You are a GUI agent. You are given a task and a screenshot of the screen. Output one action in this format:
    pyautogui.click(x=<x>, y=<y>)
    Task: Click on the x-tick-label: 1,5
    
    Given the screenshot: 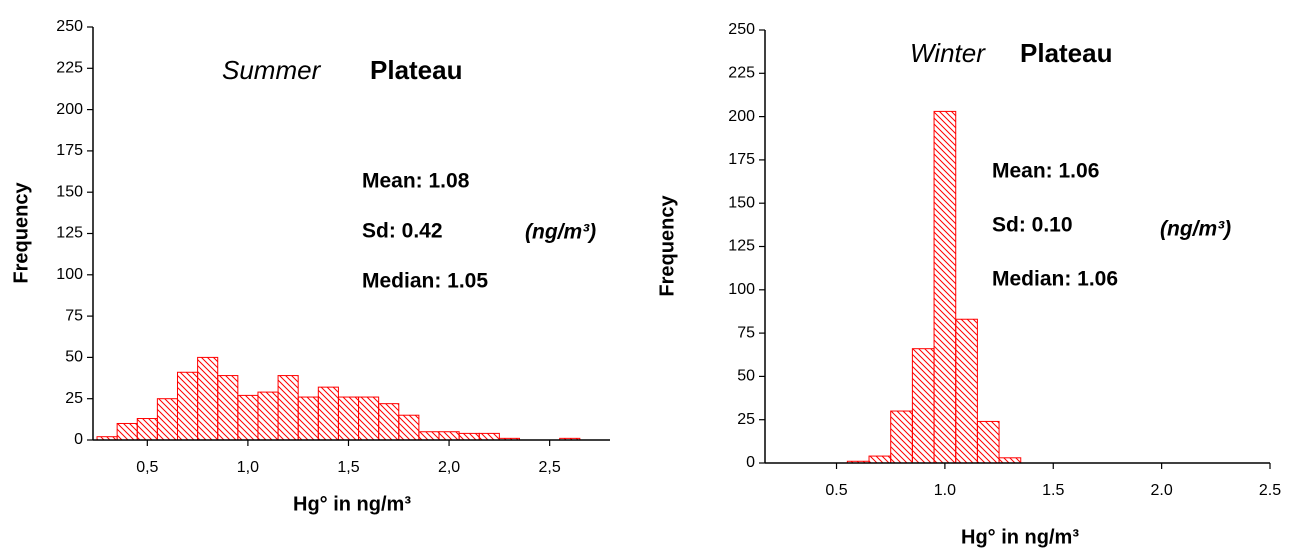 What is the action you would take?
    pyautogui.click(x=348, y=467)
    